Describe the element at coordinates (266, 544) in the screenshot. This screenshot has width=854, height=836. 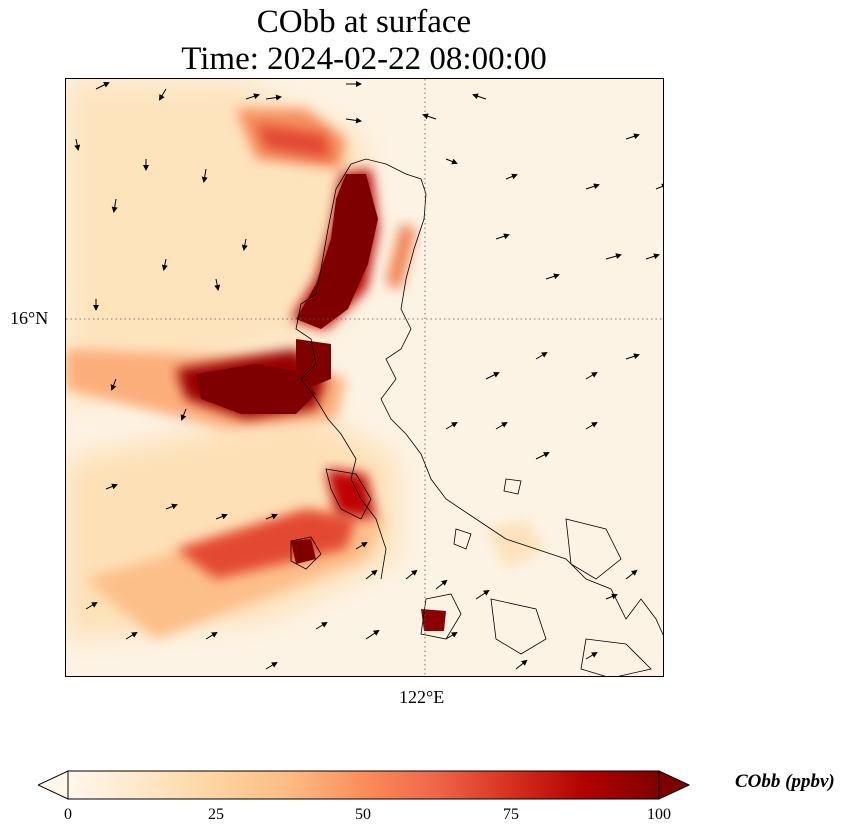
I see `plume-core-south` at that location.